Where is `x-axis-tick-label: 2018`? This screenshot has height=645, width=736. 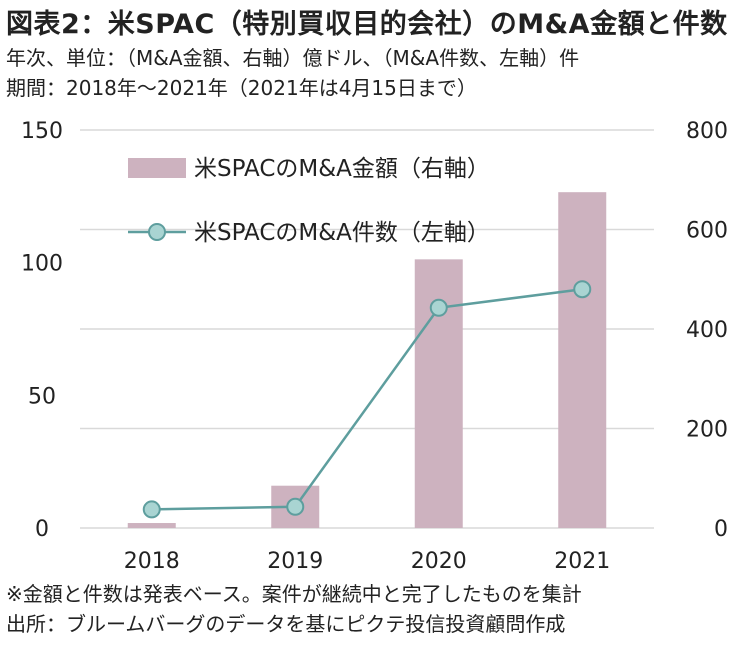
x-axis-tick-label: 2018 is located at coordinates (152, 561).